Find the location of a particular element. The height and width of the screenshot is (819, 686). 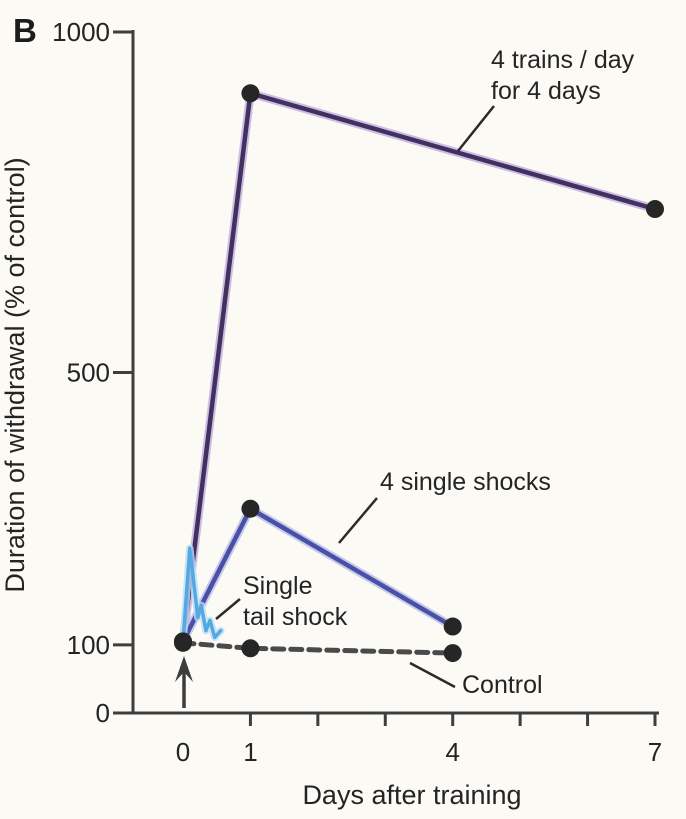

annotation-label-tail: Single is located at coordinates (278, 586).